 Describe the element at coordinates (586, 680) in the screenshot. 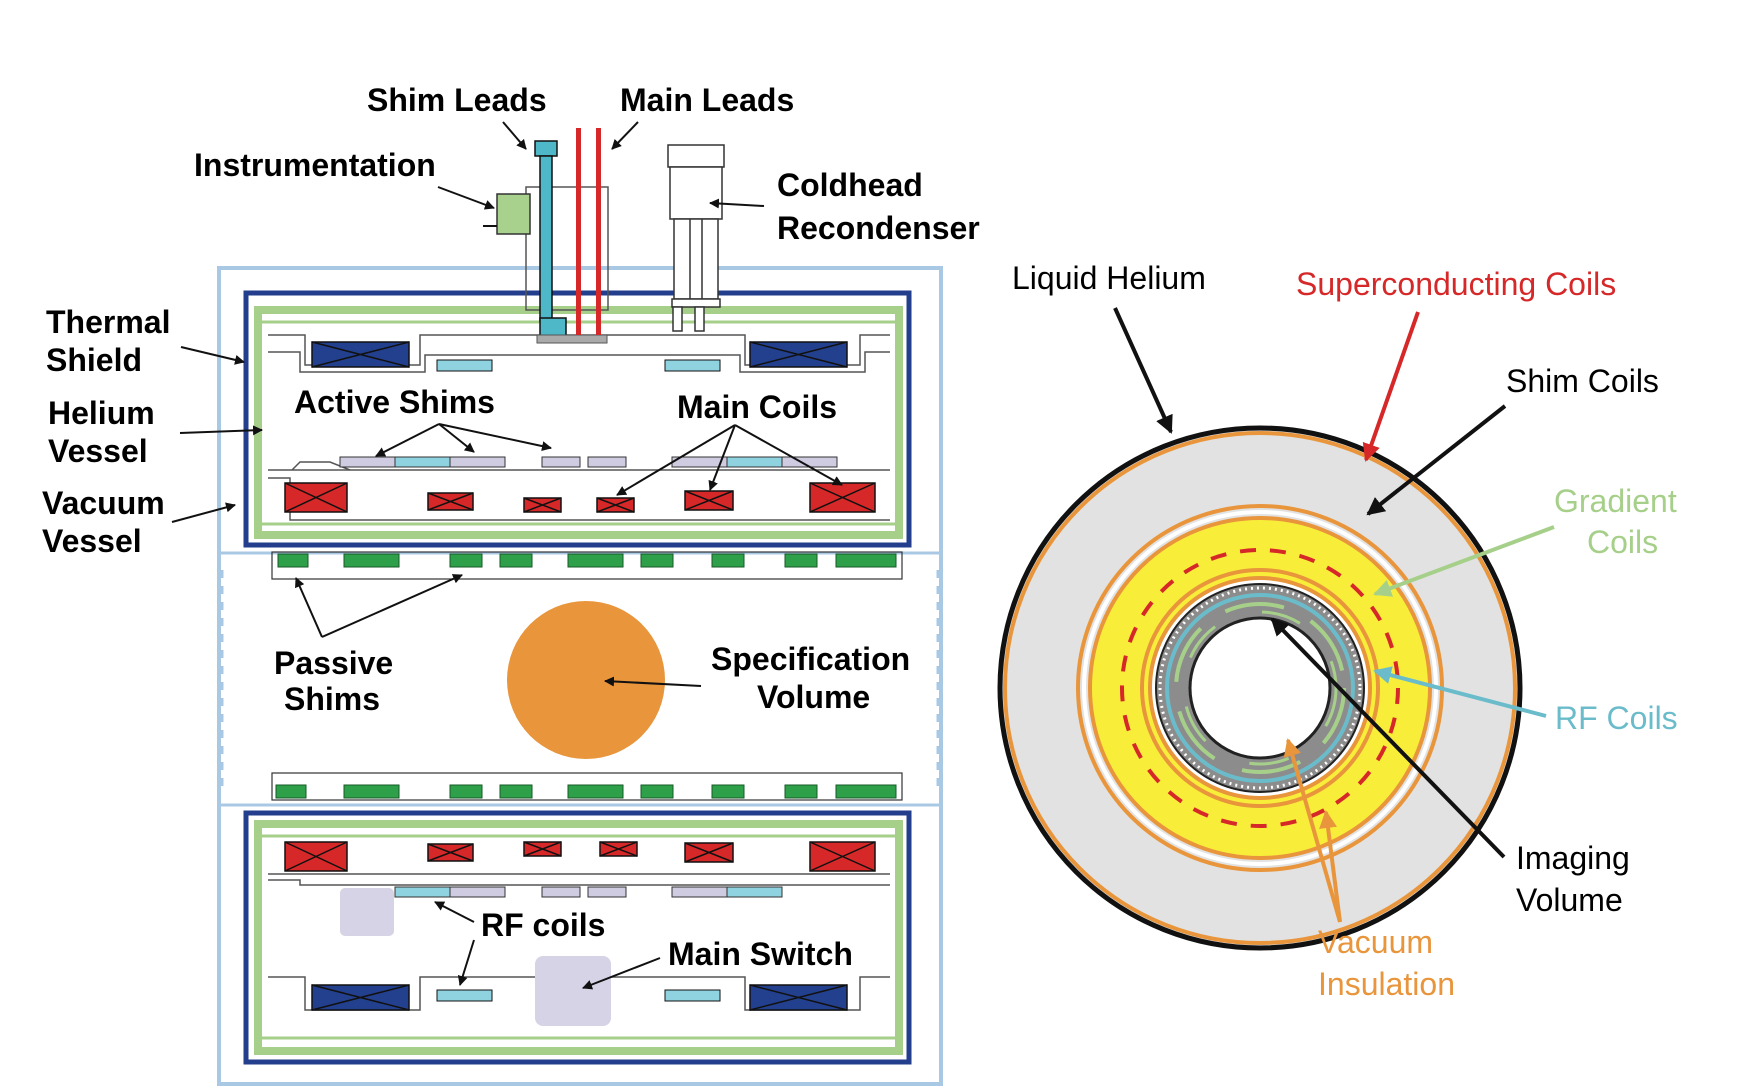

I see `specification-volume` at that location.